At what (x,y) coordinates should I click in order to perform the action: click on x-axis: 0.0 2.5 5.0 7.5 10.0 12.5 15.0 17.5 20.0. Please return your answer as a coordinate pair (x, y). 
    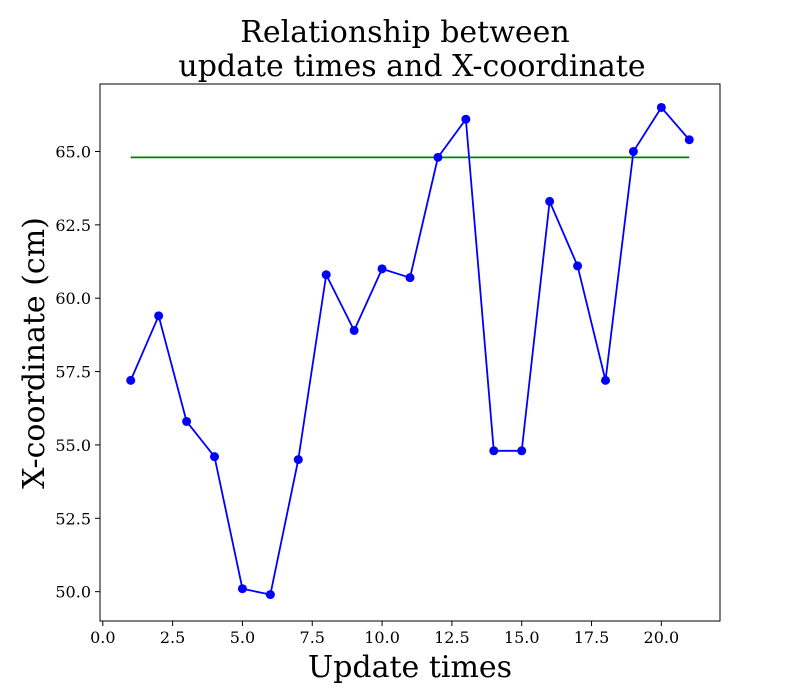
    Looking at the image, I should click on (384, 634).